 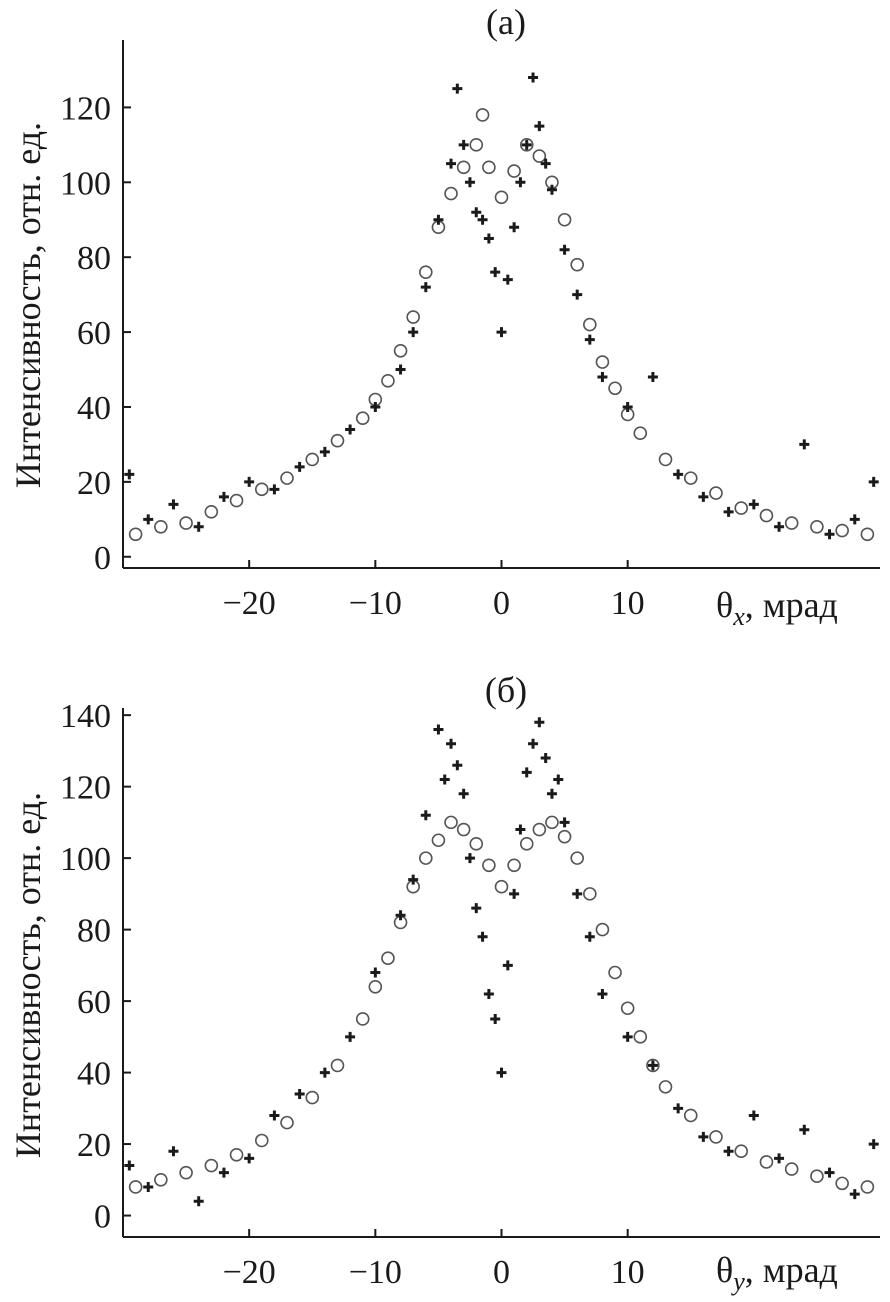 I want to click on panel-a-x-axis-symbol: θ, so click(x=724, y=605).